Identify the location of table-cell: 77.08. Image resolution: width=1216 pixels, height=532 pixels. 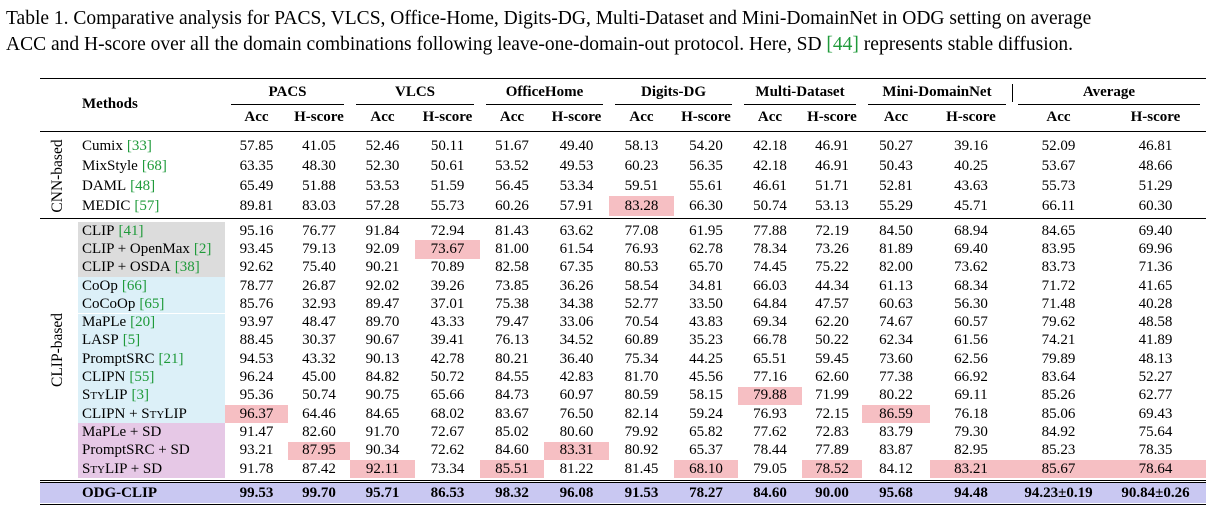
(641, 230).